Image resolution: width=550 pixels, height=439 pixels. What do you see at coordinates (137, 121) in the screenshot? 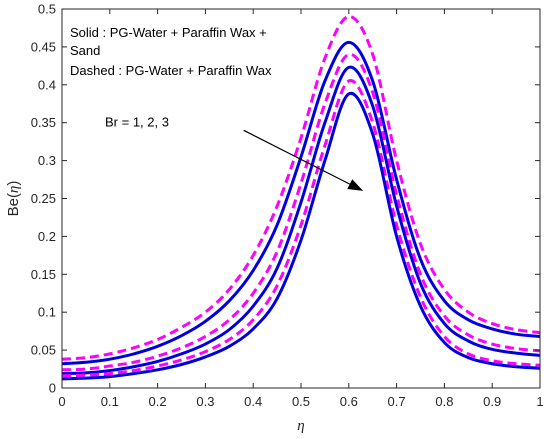
I see `arrow-label: Br = 1, 2, 3` at bounding box center [137, 121].